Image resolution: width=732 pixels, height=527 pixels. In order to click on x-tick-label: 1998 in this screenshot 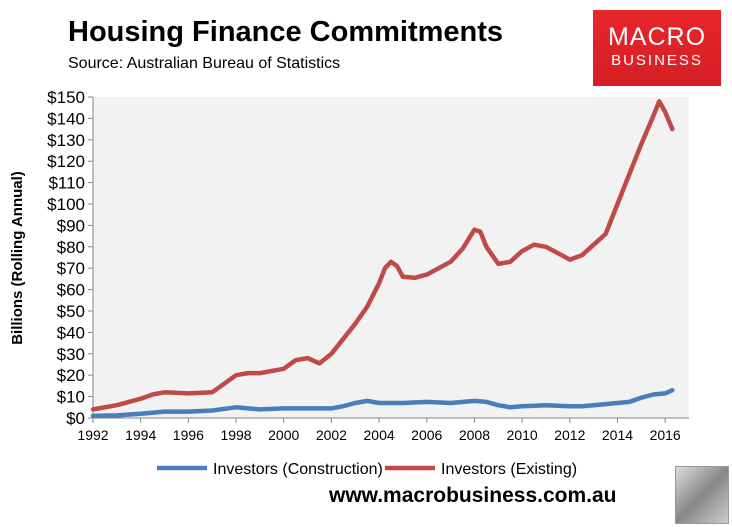, I will do `click(235, 435)`.